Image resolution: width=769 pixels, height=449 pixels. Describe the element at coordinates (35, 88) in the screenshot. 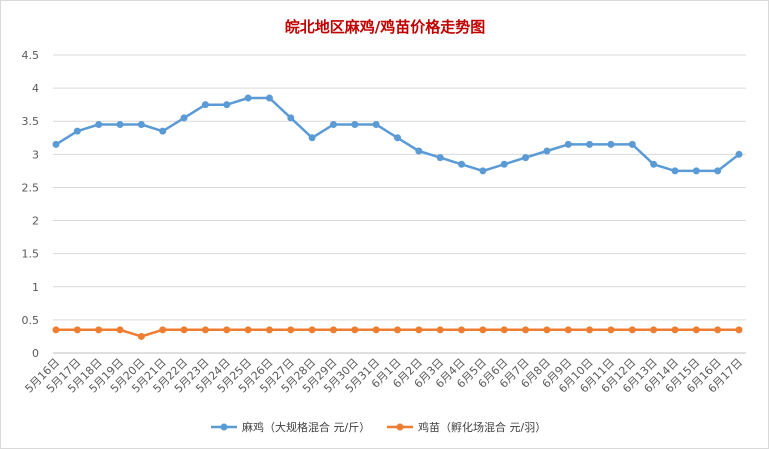

I see `y-tick-label: 4` at that location.